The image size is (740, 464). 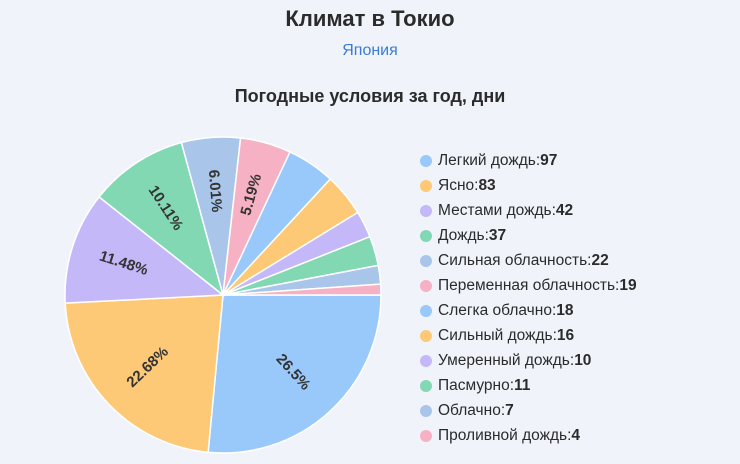 I want to click on legend-value: 4, so click(x=576, y=435).